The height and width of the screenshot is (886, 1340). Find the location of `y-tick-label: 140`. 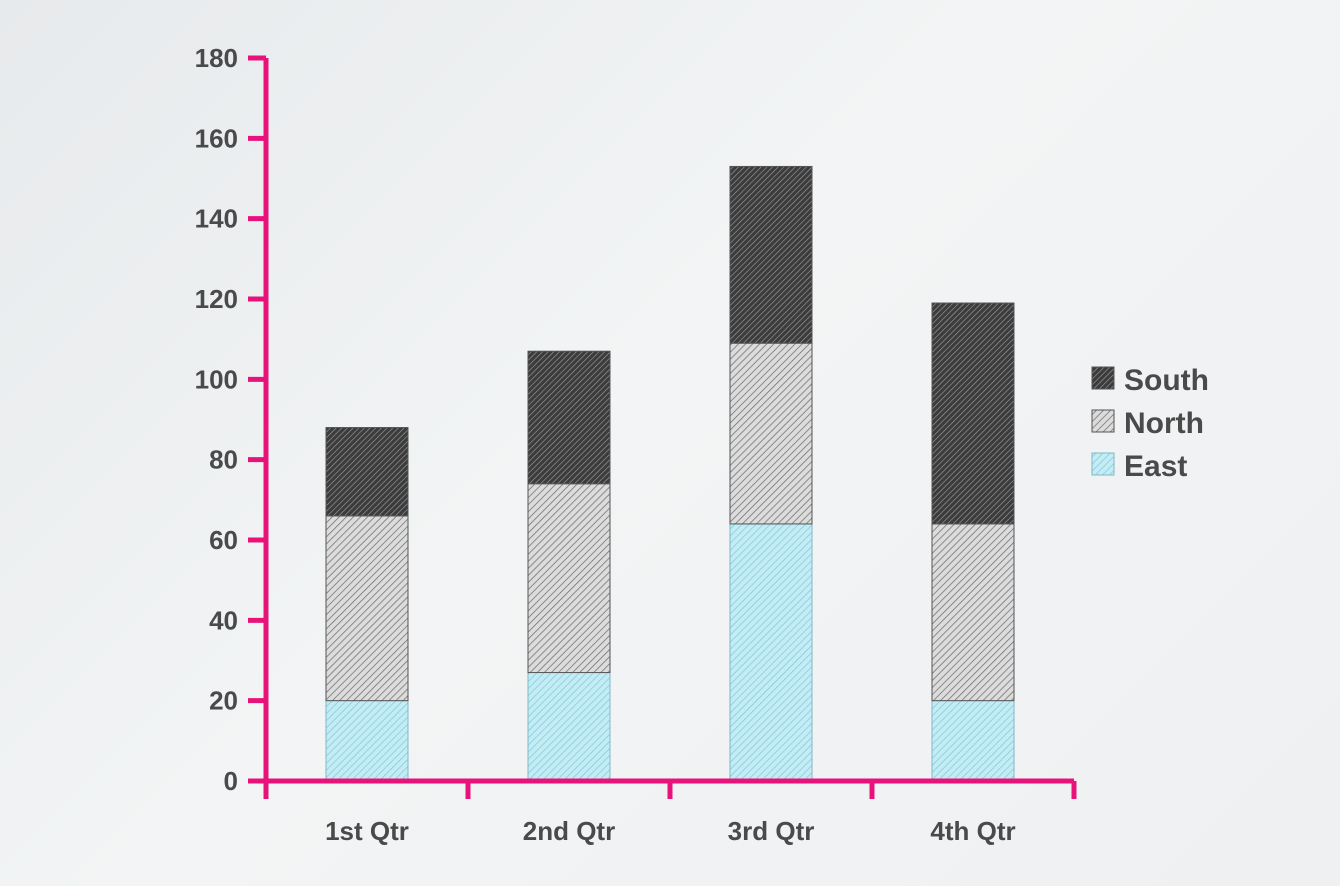

y-tick-label: 140 is located at coordinates (216, 219).